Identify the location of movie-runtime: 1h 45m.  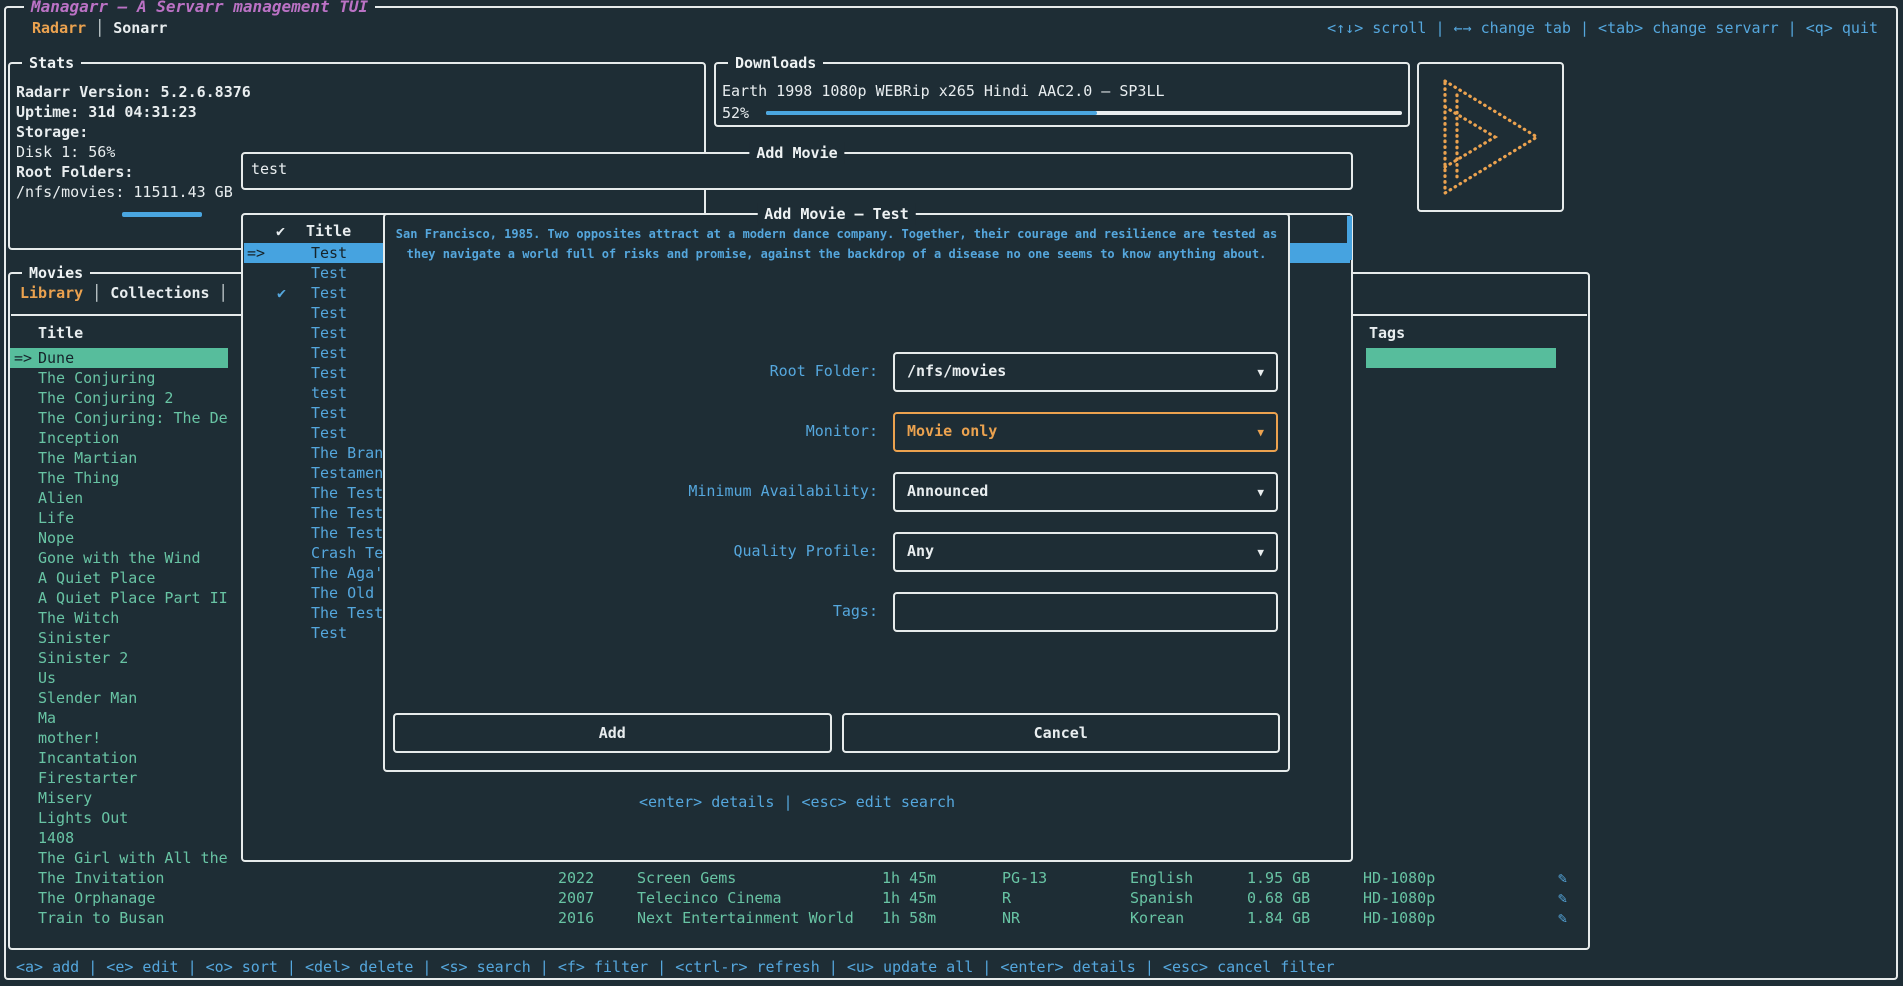
(909, 898).